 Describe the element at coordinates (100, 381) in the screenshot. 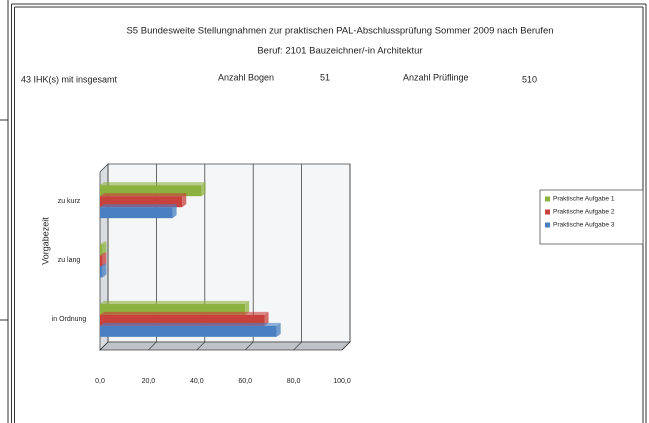

I see `x-tick-label: 0,0` at that location.